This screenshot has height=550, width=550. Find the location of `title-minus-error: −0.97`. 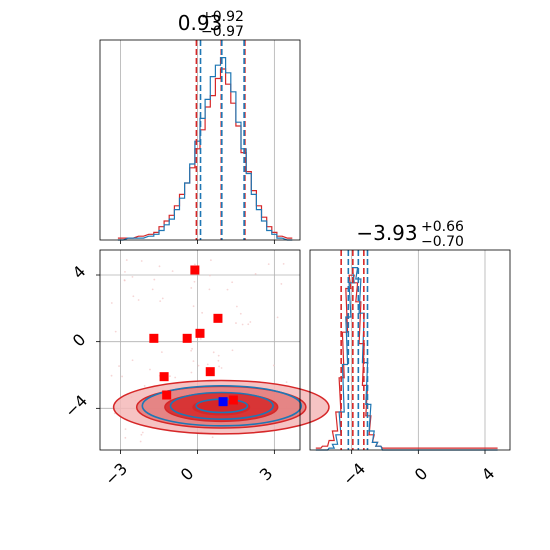

title-minus-error: −0.97 is located at coordinates (222, 32).